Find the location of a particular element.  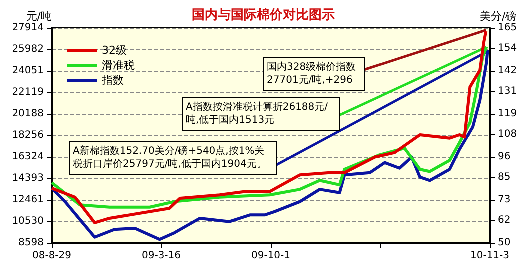

y2-tick-label: 142 is located at coordinates (508, 71).